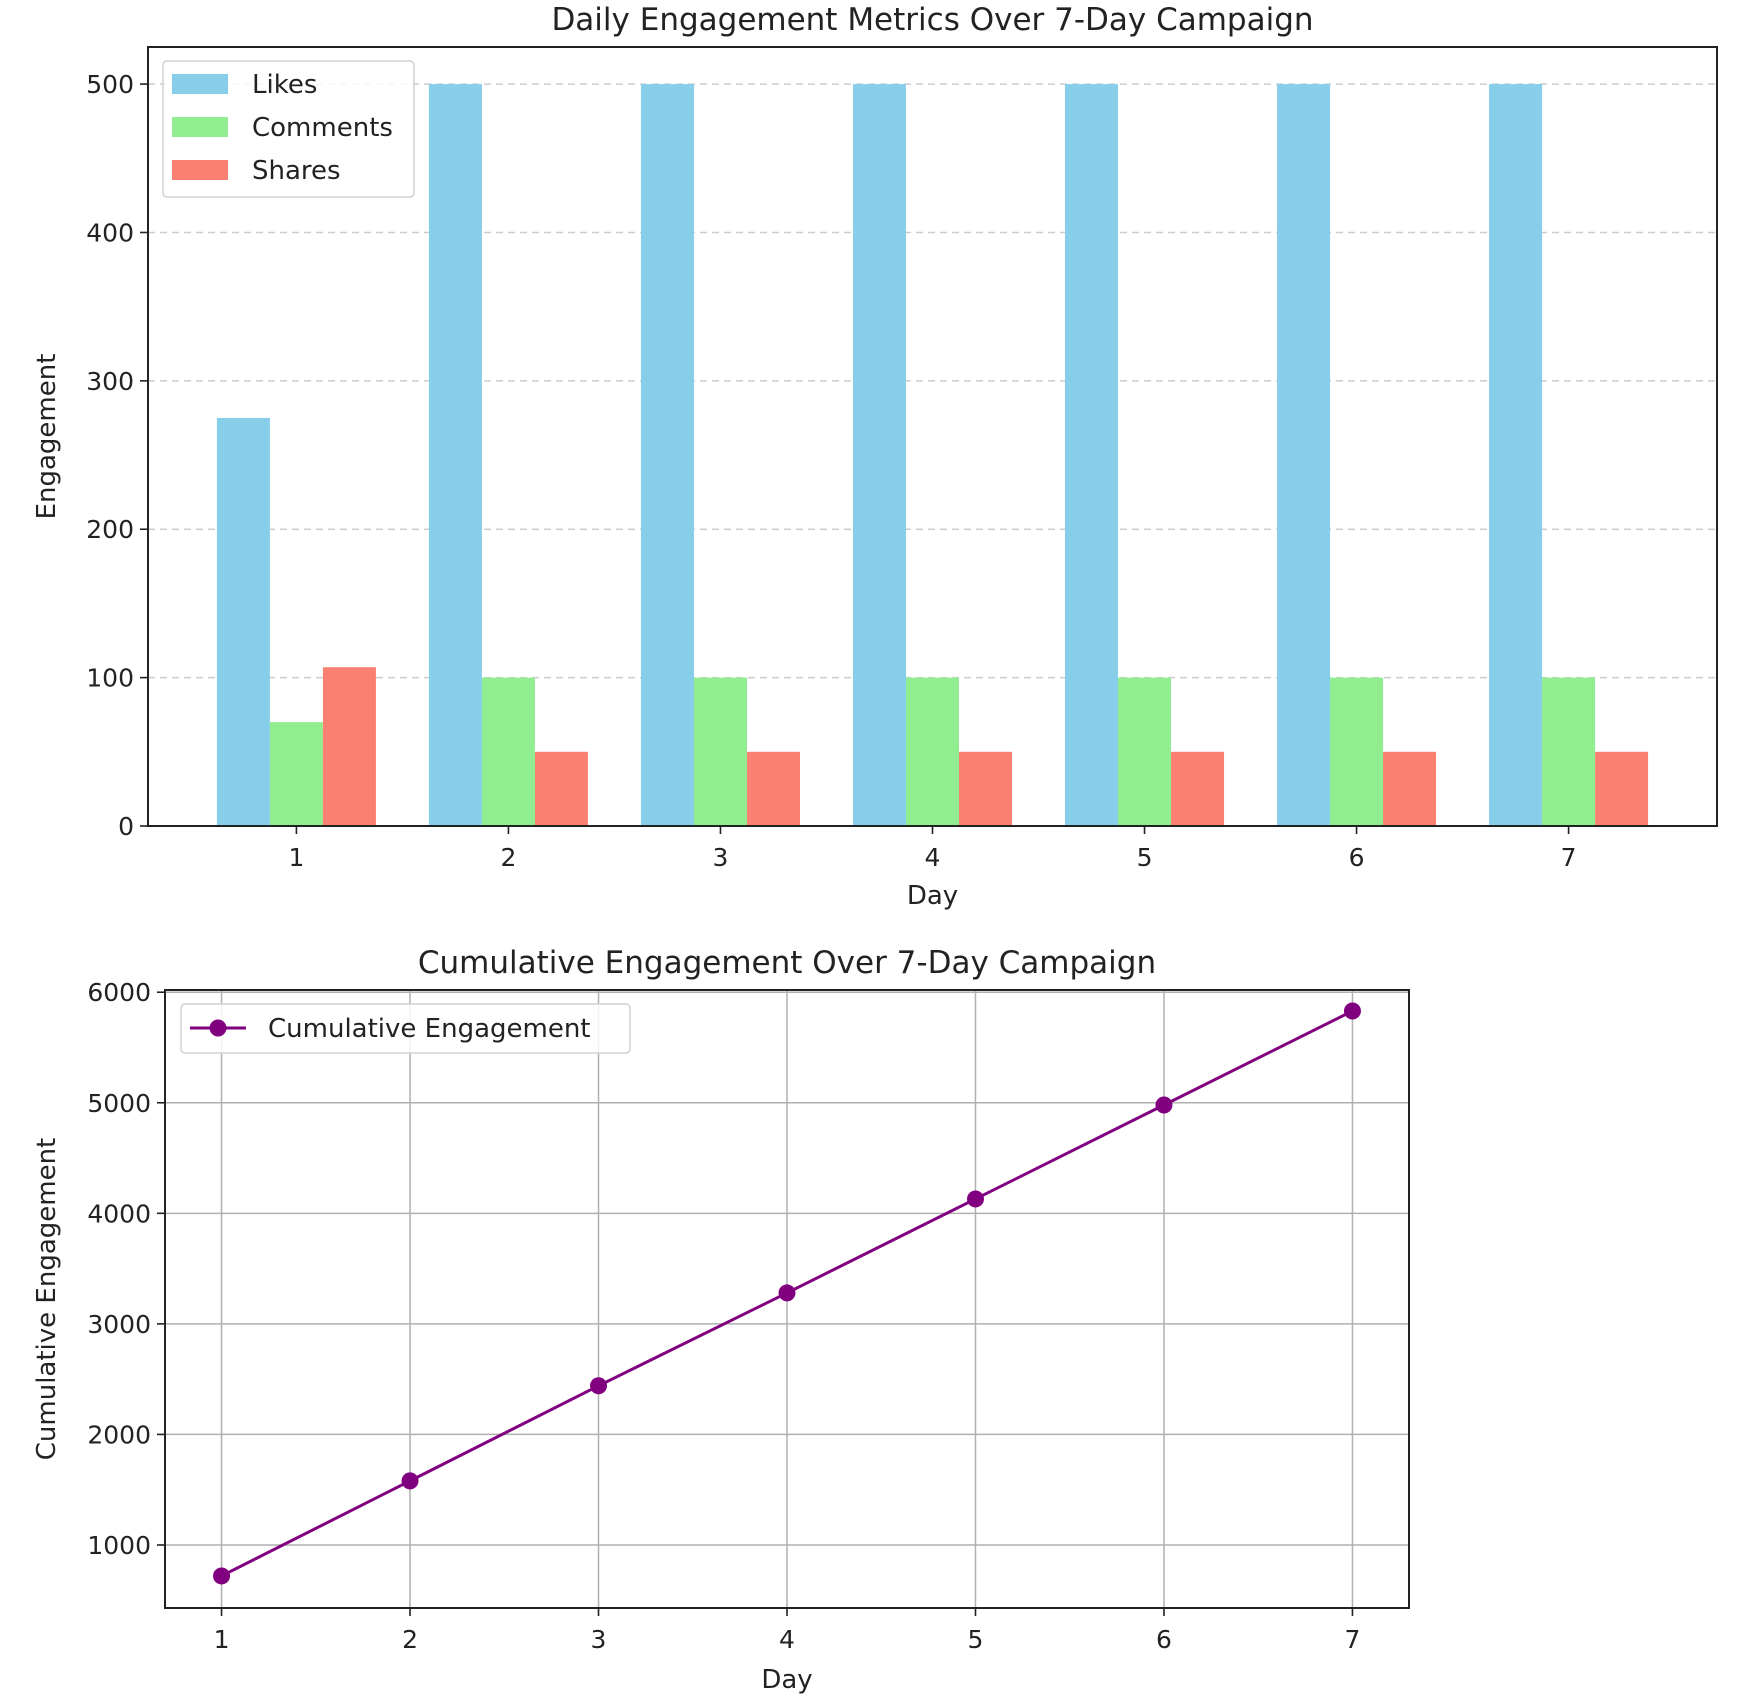 The height and width of the screenshot is (1702, 1740). I want to click on y-axis-label: Cumulative Engagement, so click(47, 1299).